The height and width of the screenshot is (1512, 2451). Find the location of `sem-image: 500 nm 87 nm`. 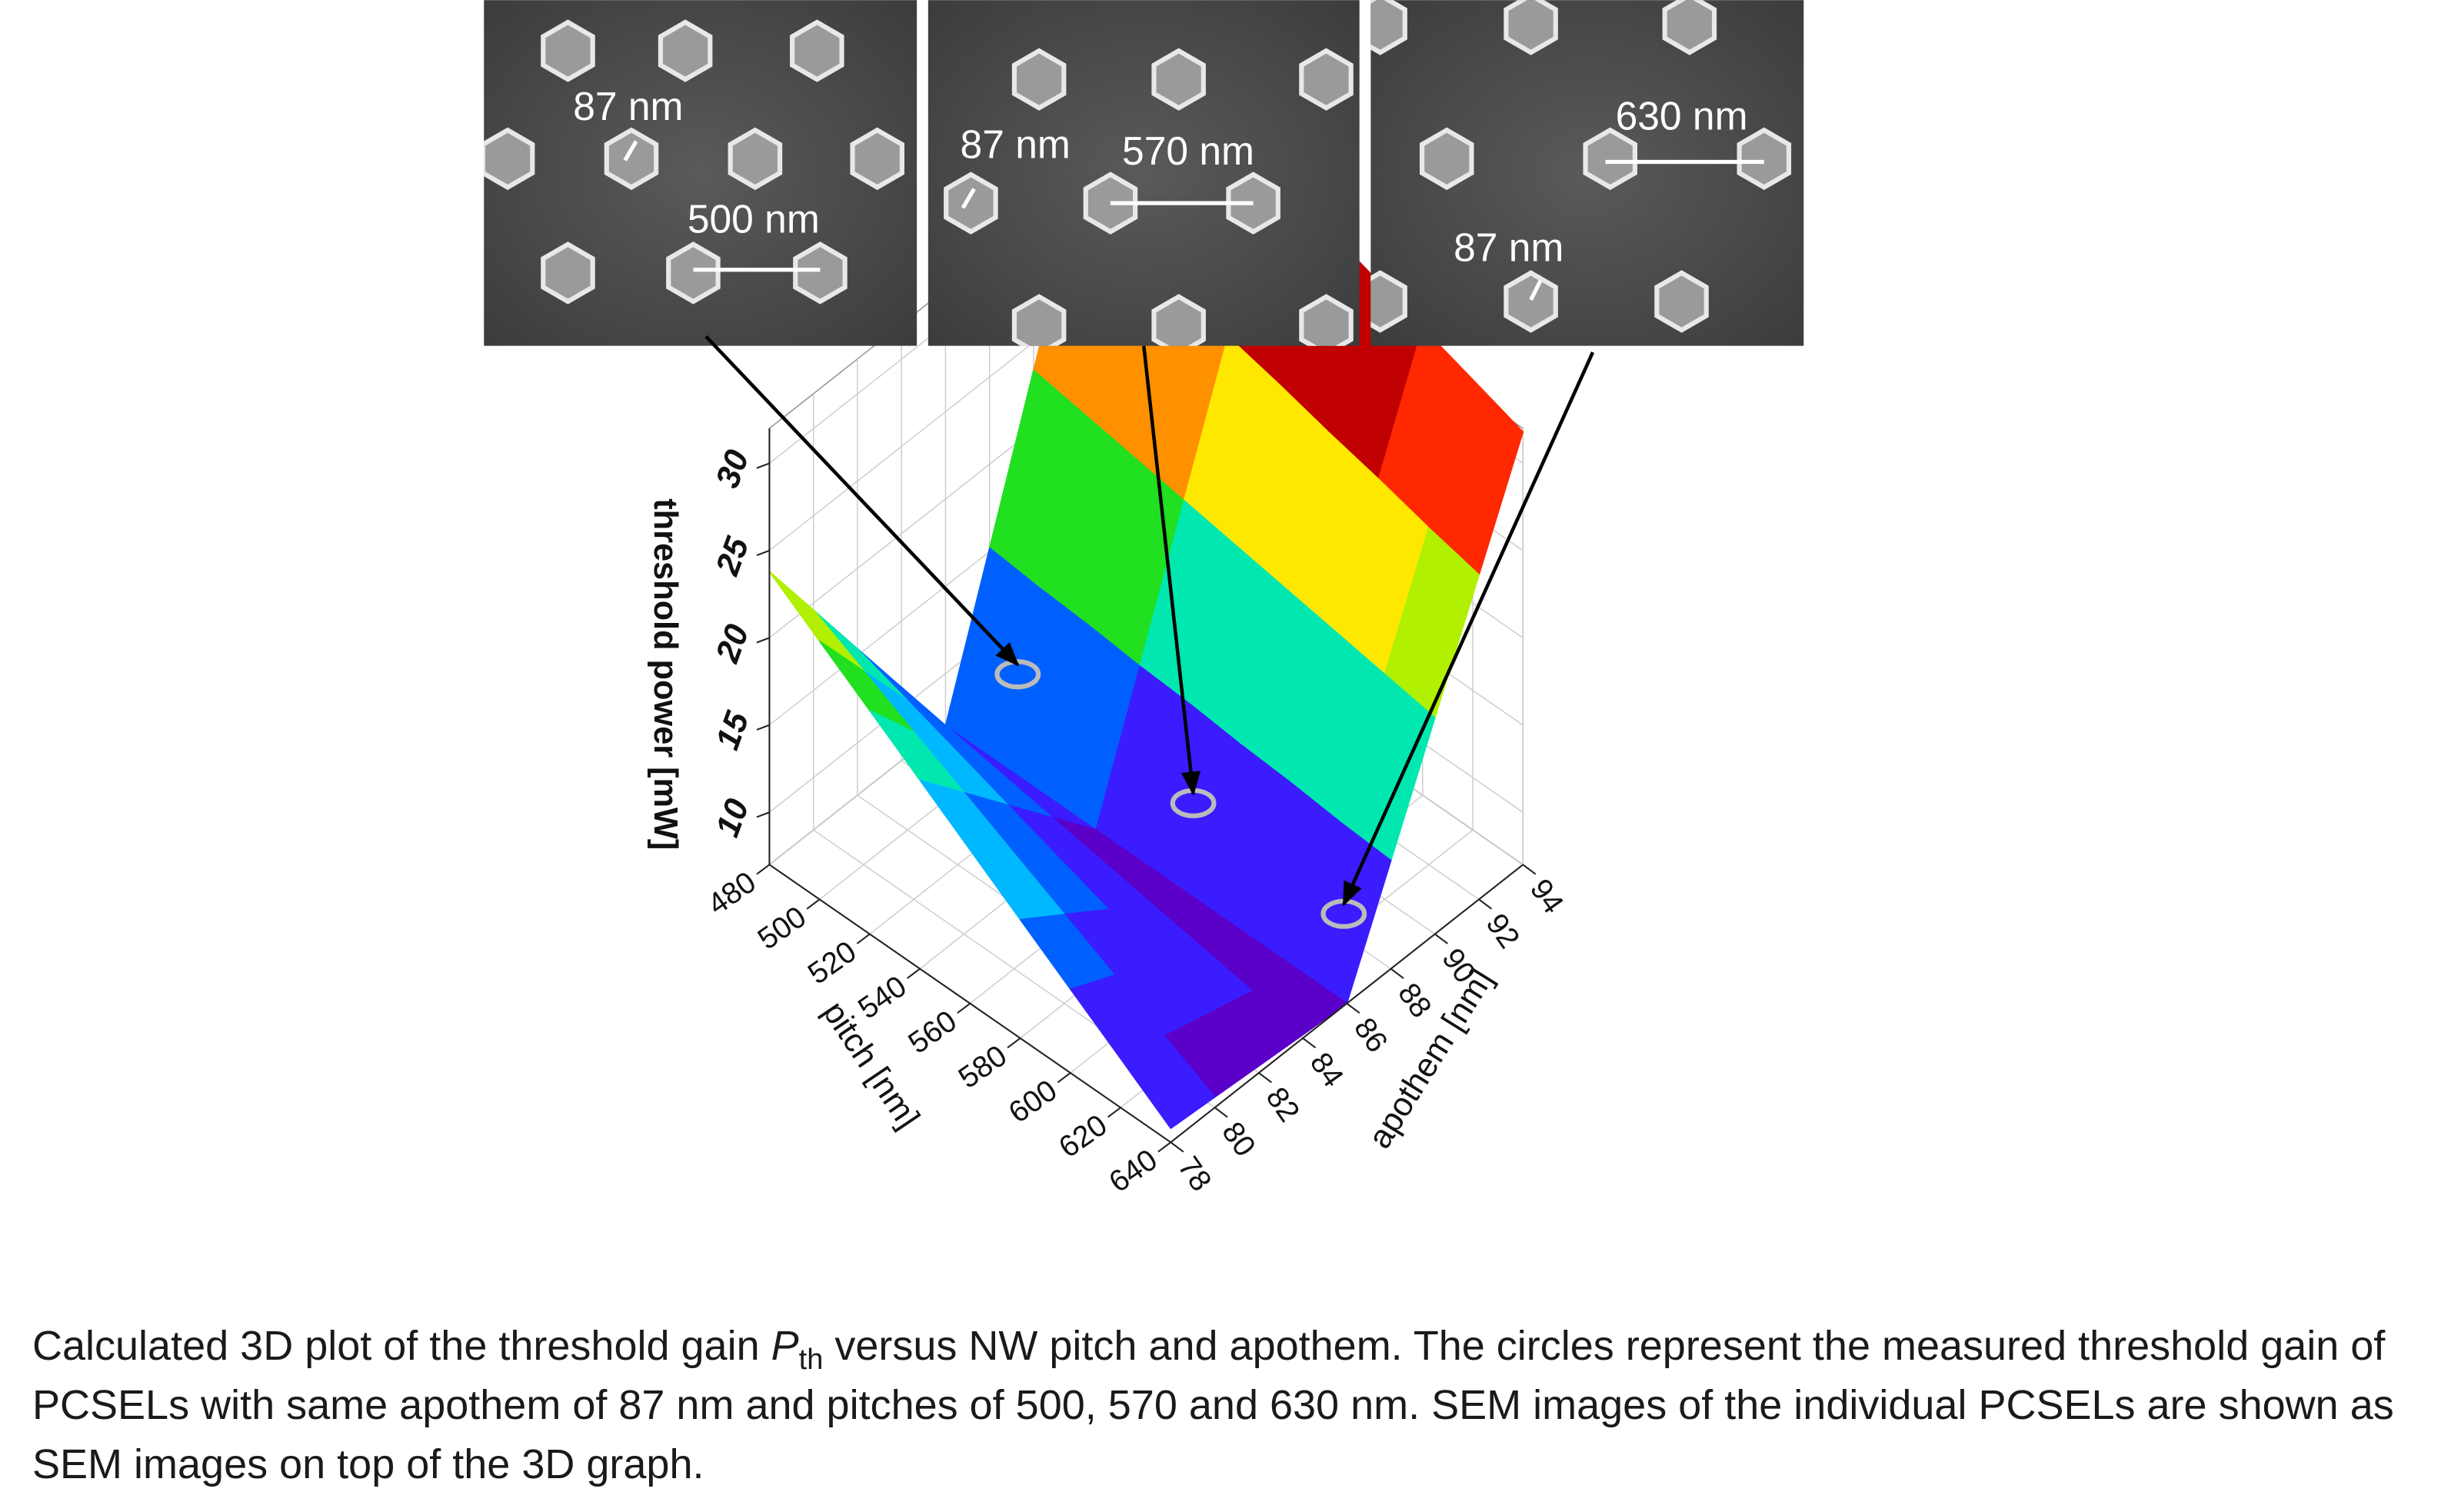

sem-image: 500 nm 87 nm is located at coordinates (701, 173).